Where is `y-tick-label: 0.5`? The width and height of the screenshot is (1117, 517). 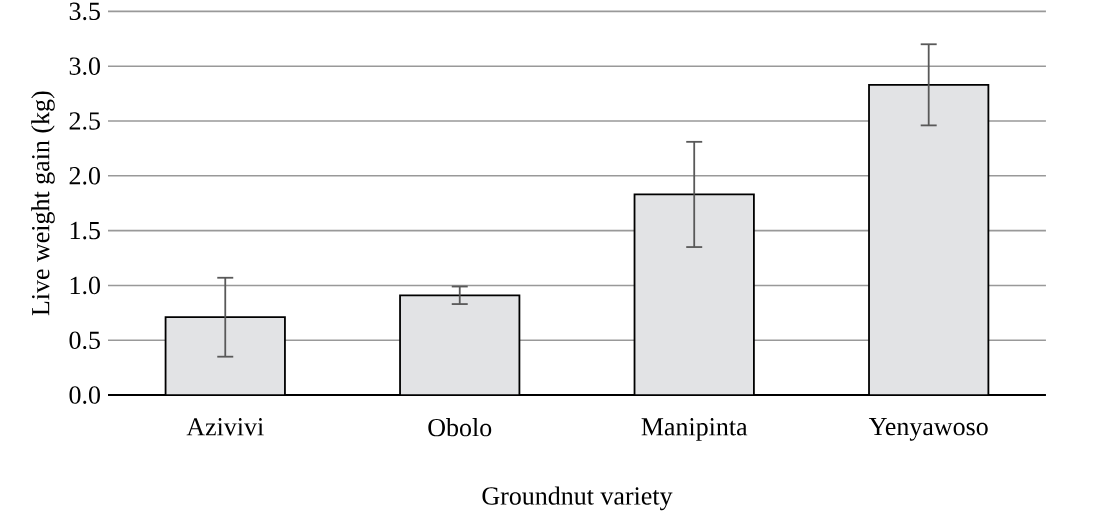
y-tick-label: 0.5 is located at coordinates (84, 340).